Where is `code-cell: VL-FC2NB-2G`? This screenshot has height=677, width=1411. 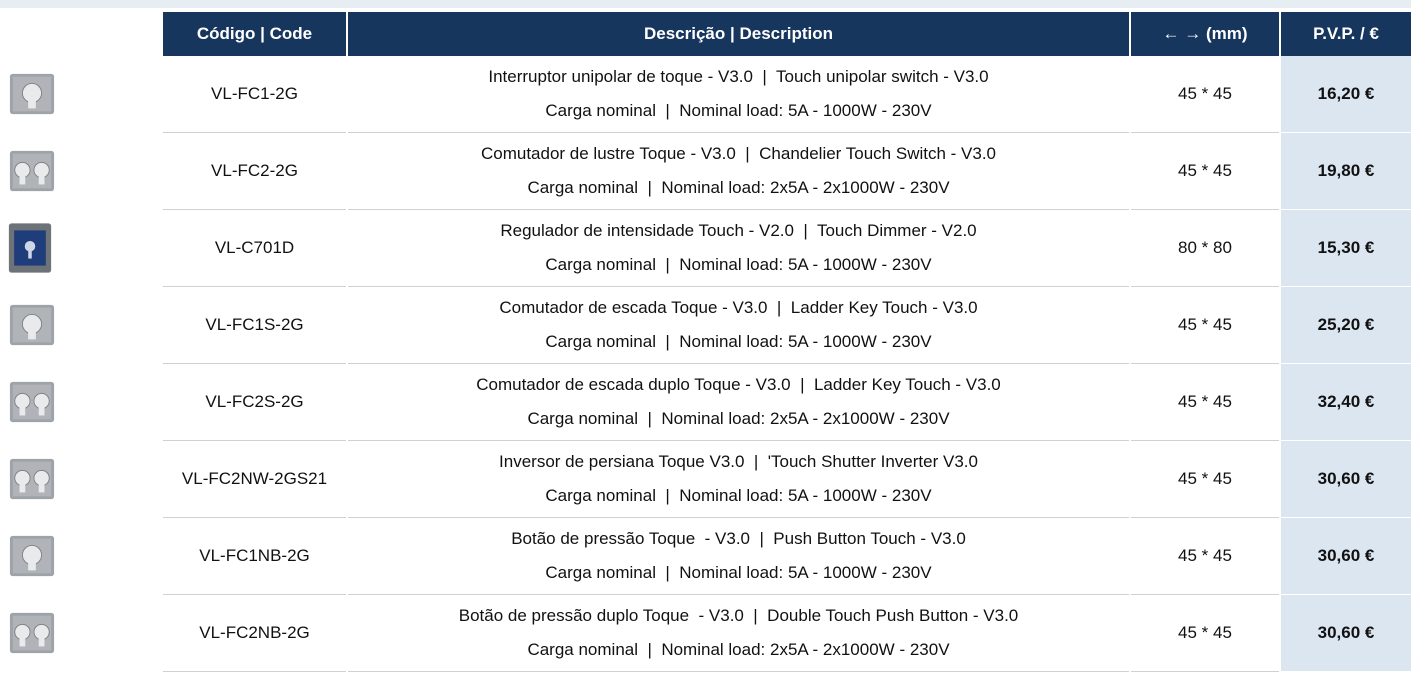
code-cell: VL-FC2NB-2G is located at coordinates (254, 633).